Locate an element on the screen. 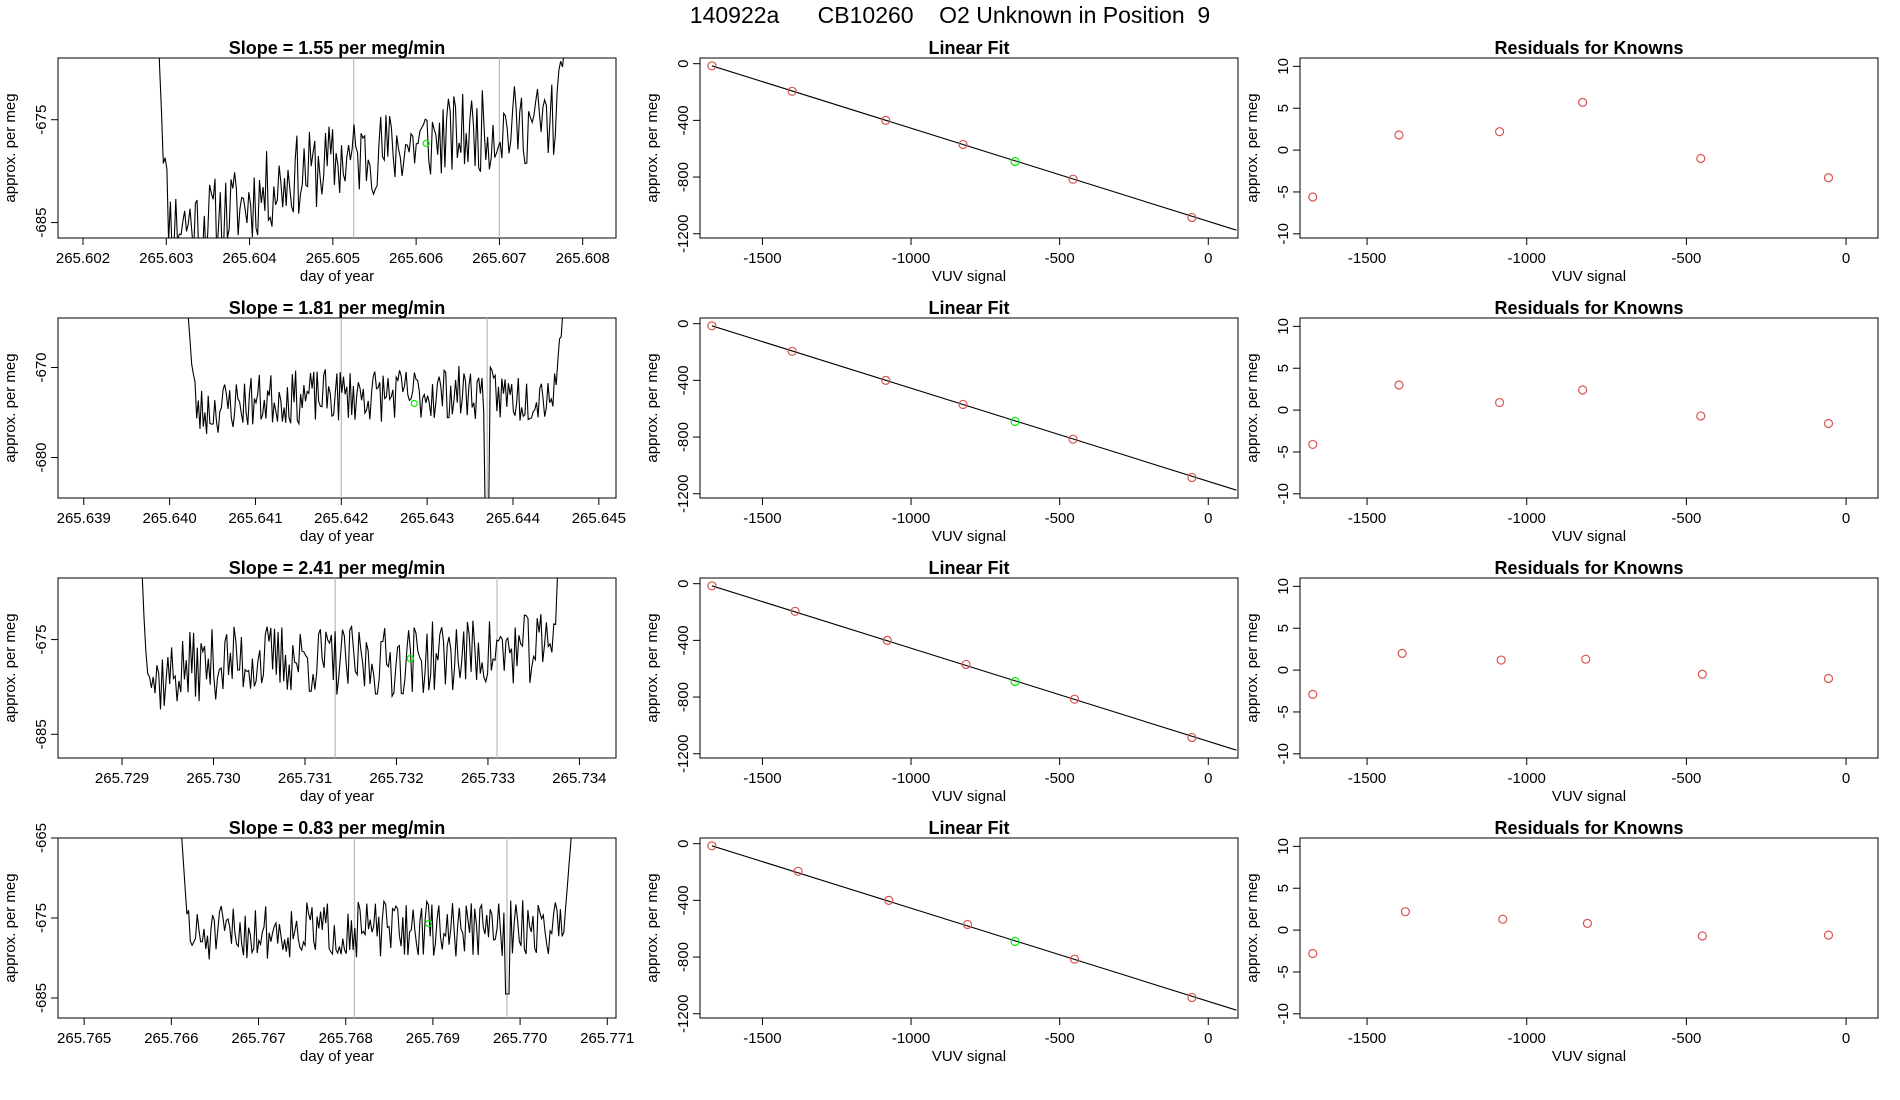 The height and width of the screenshot is (1100, 1900). x-tick-label: 265.643 is located at coordinates (427, 518).